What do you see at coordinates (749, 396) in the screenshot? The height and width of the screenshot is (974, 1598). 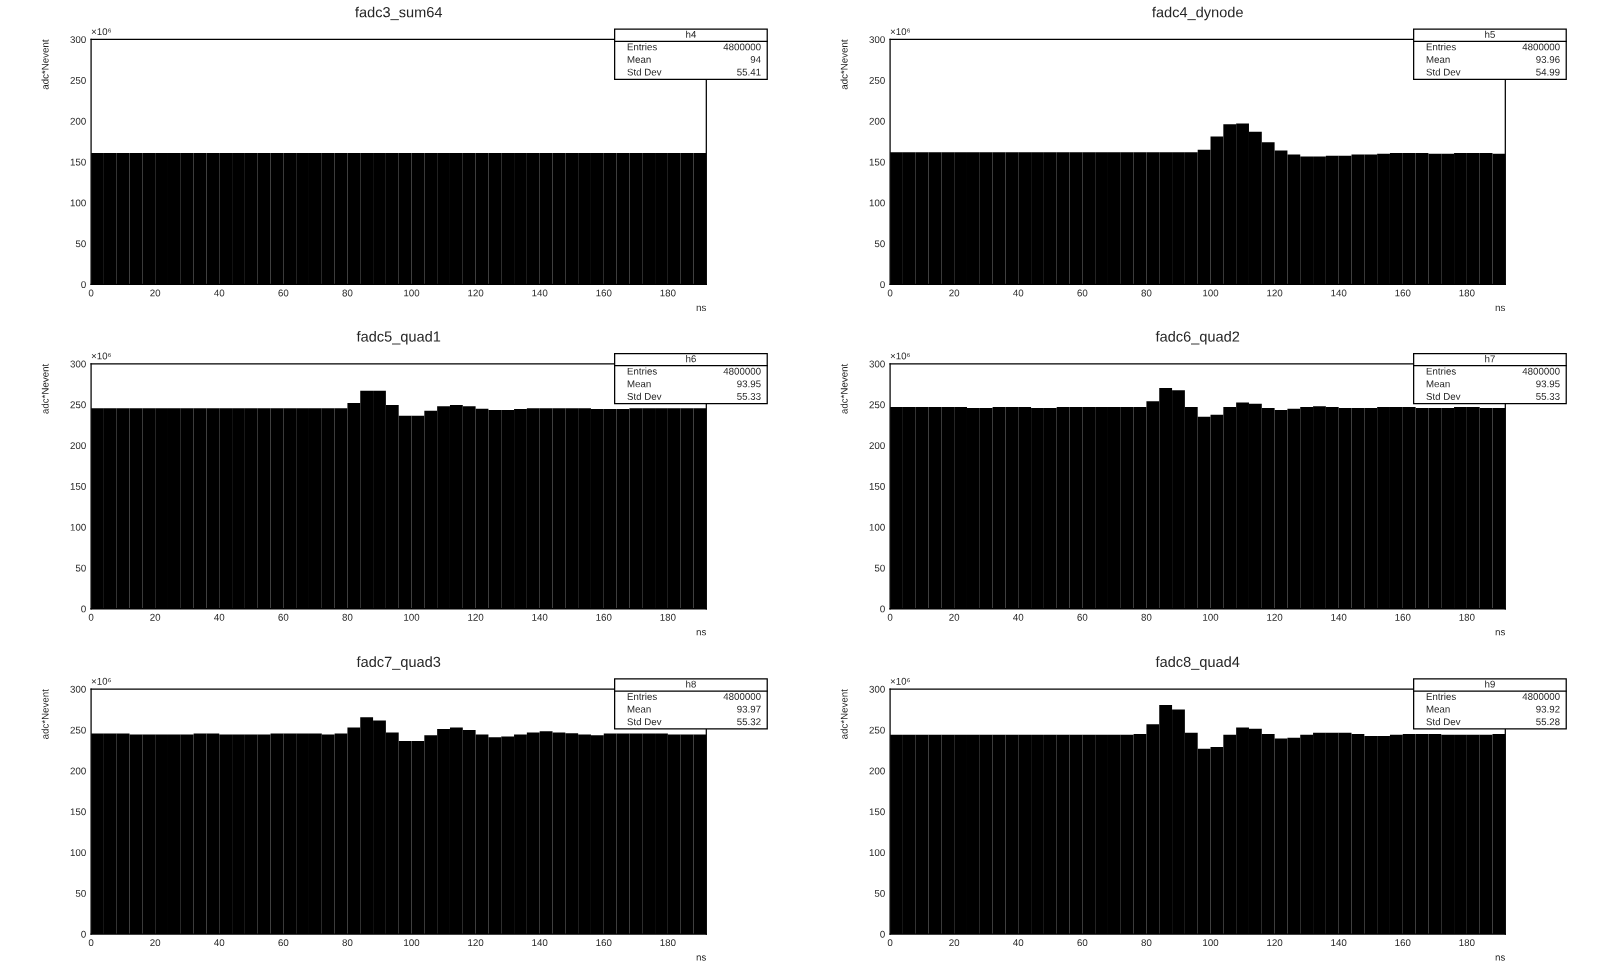 I see `text: 55.33` at bounding box center [749, 396].